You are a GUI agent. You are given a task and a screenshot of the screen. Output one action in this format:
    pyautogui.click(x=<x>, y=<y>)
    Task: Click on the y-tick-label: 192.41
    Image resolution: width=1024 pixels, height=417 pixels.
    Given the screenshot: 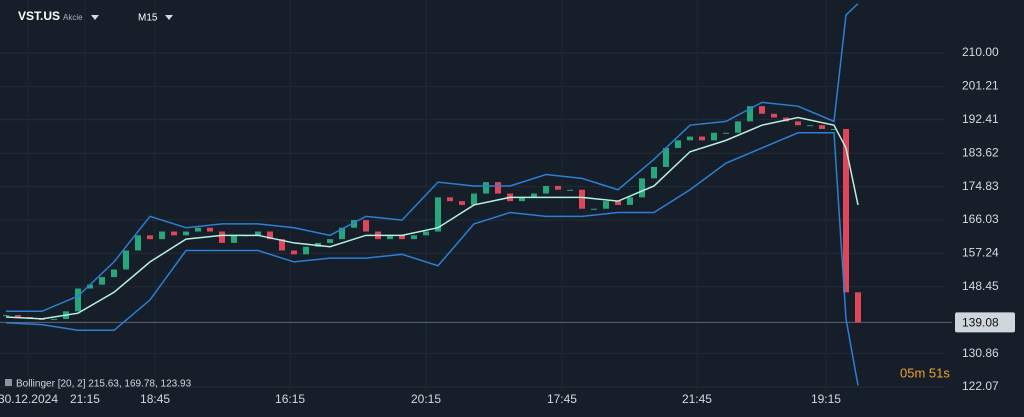 What is the action you would take?
    pyautogui.click(x=980, y=119)
    